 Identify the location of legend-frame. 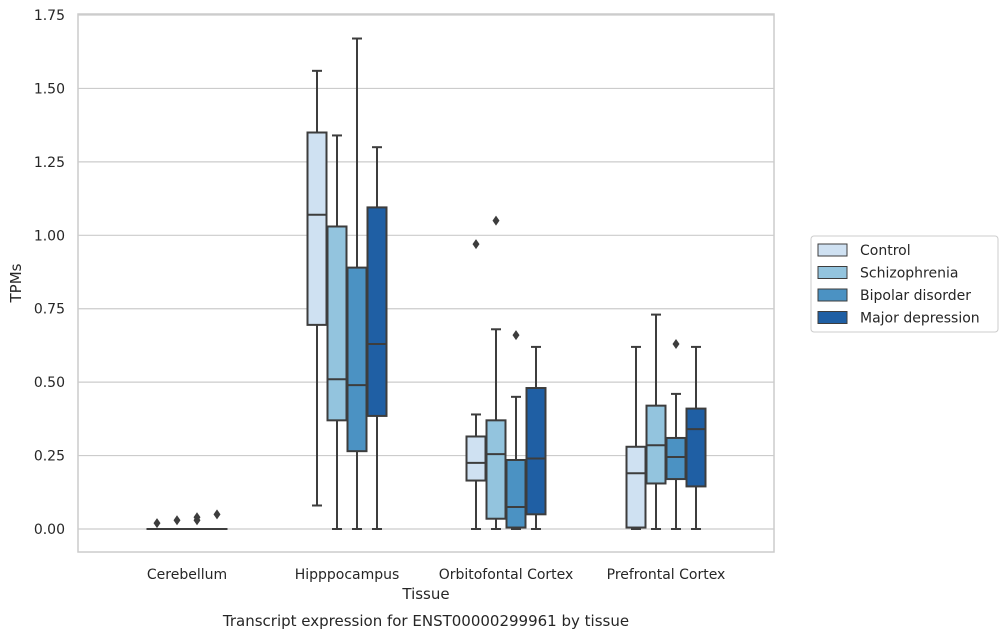
(904, 284).